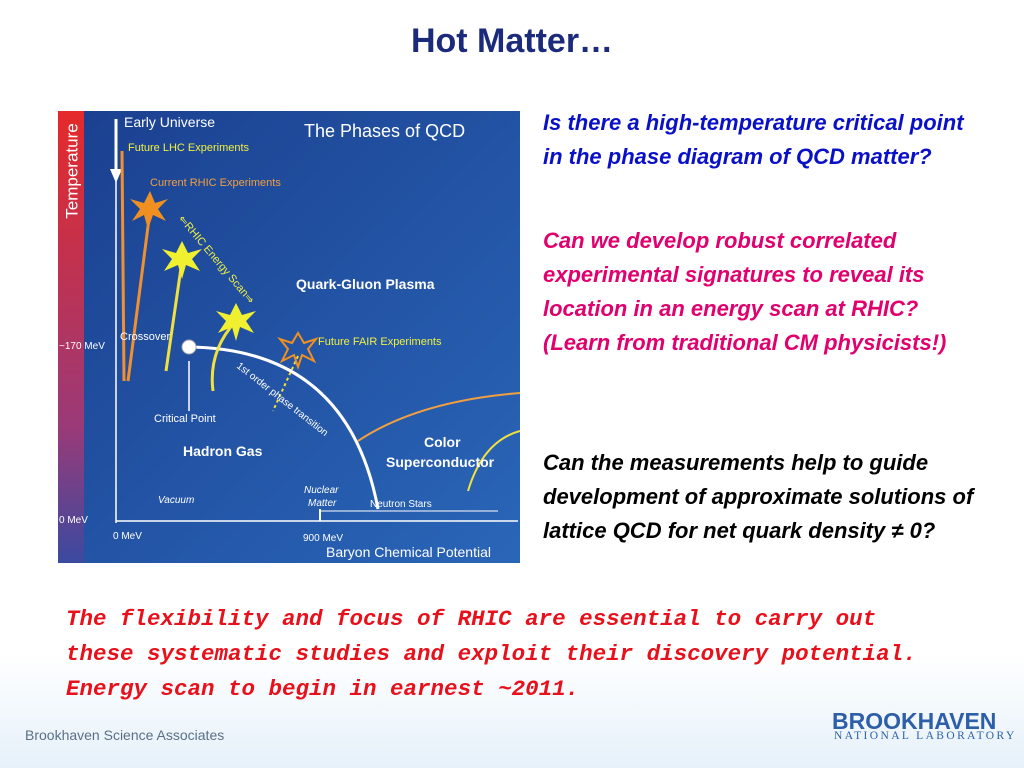 This screenshot has width=1024, height=768. What do you see at coordinates (323, 538) in the screenshot?
I see `label: 900 MeV` at bounding box center [323, 538].